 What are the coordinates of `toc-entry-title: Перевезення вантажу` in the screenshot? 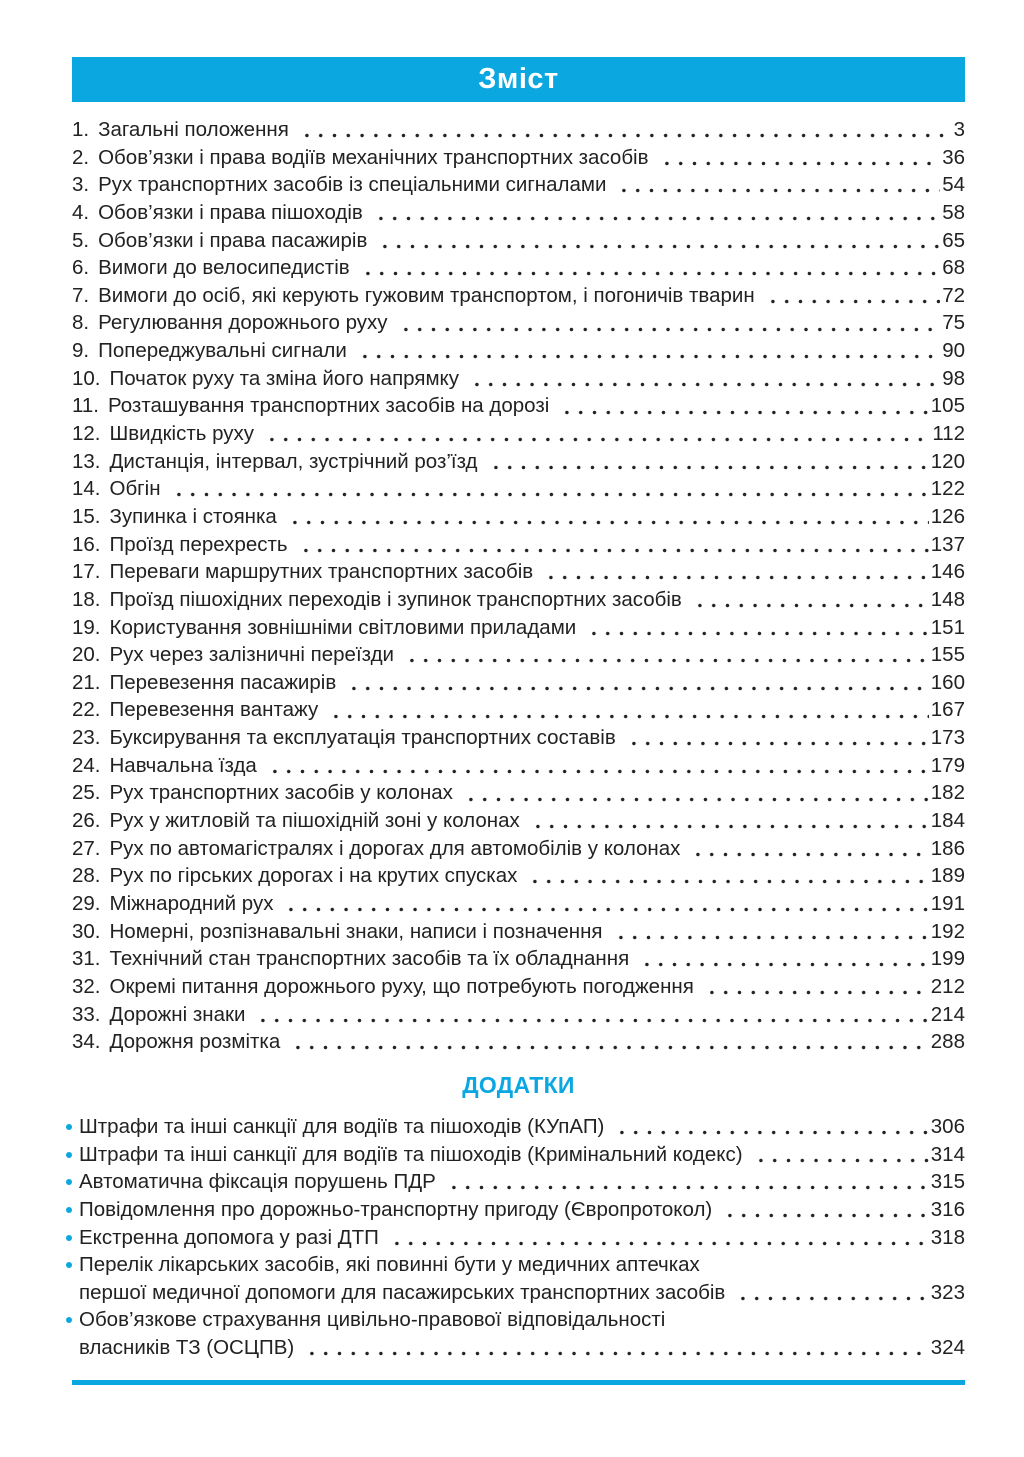 It's located at (214, 710).